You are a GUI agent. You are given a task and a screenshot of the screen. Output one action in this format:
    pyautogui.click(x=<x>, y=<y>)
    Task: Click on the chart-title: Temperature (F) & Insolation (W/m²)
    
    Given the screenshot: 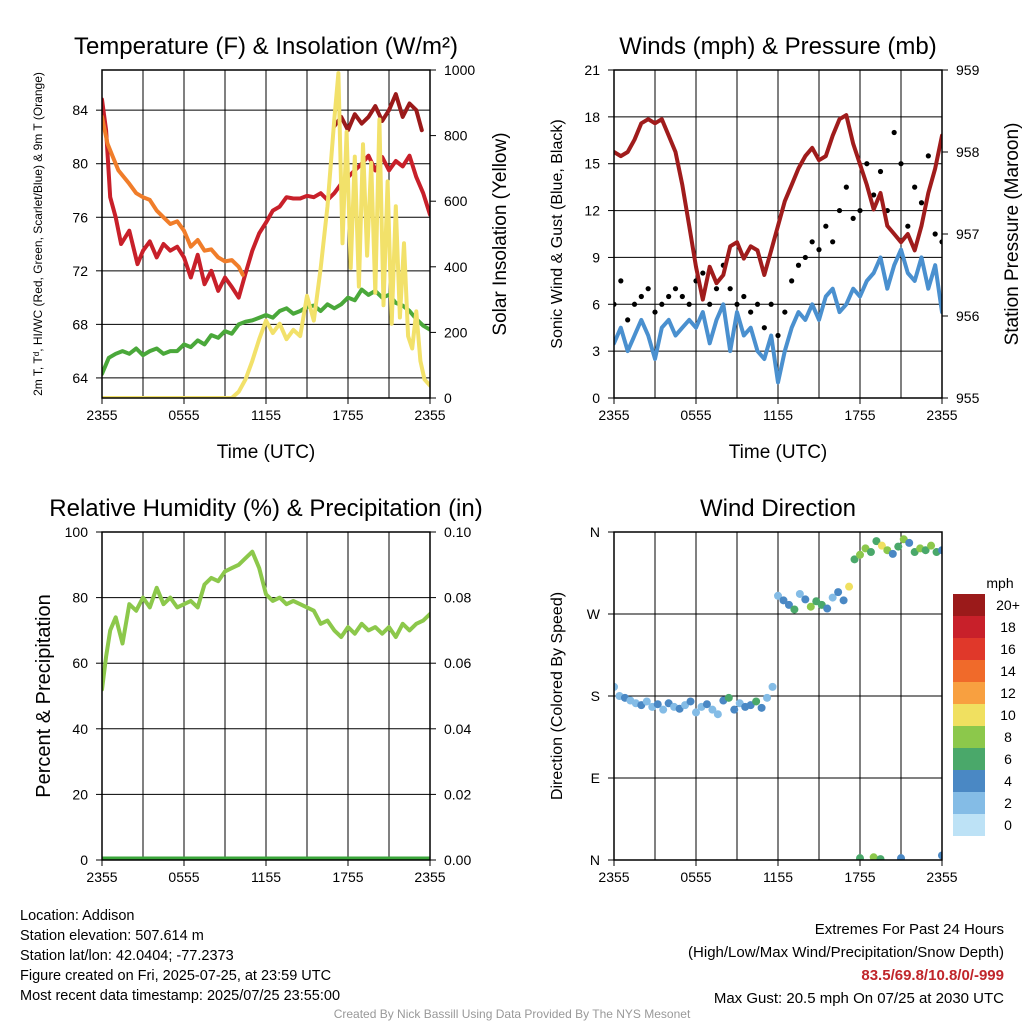 What is the action you would take?
    pyautogui.click(x=266, y=46)
    